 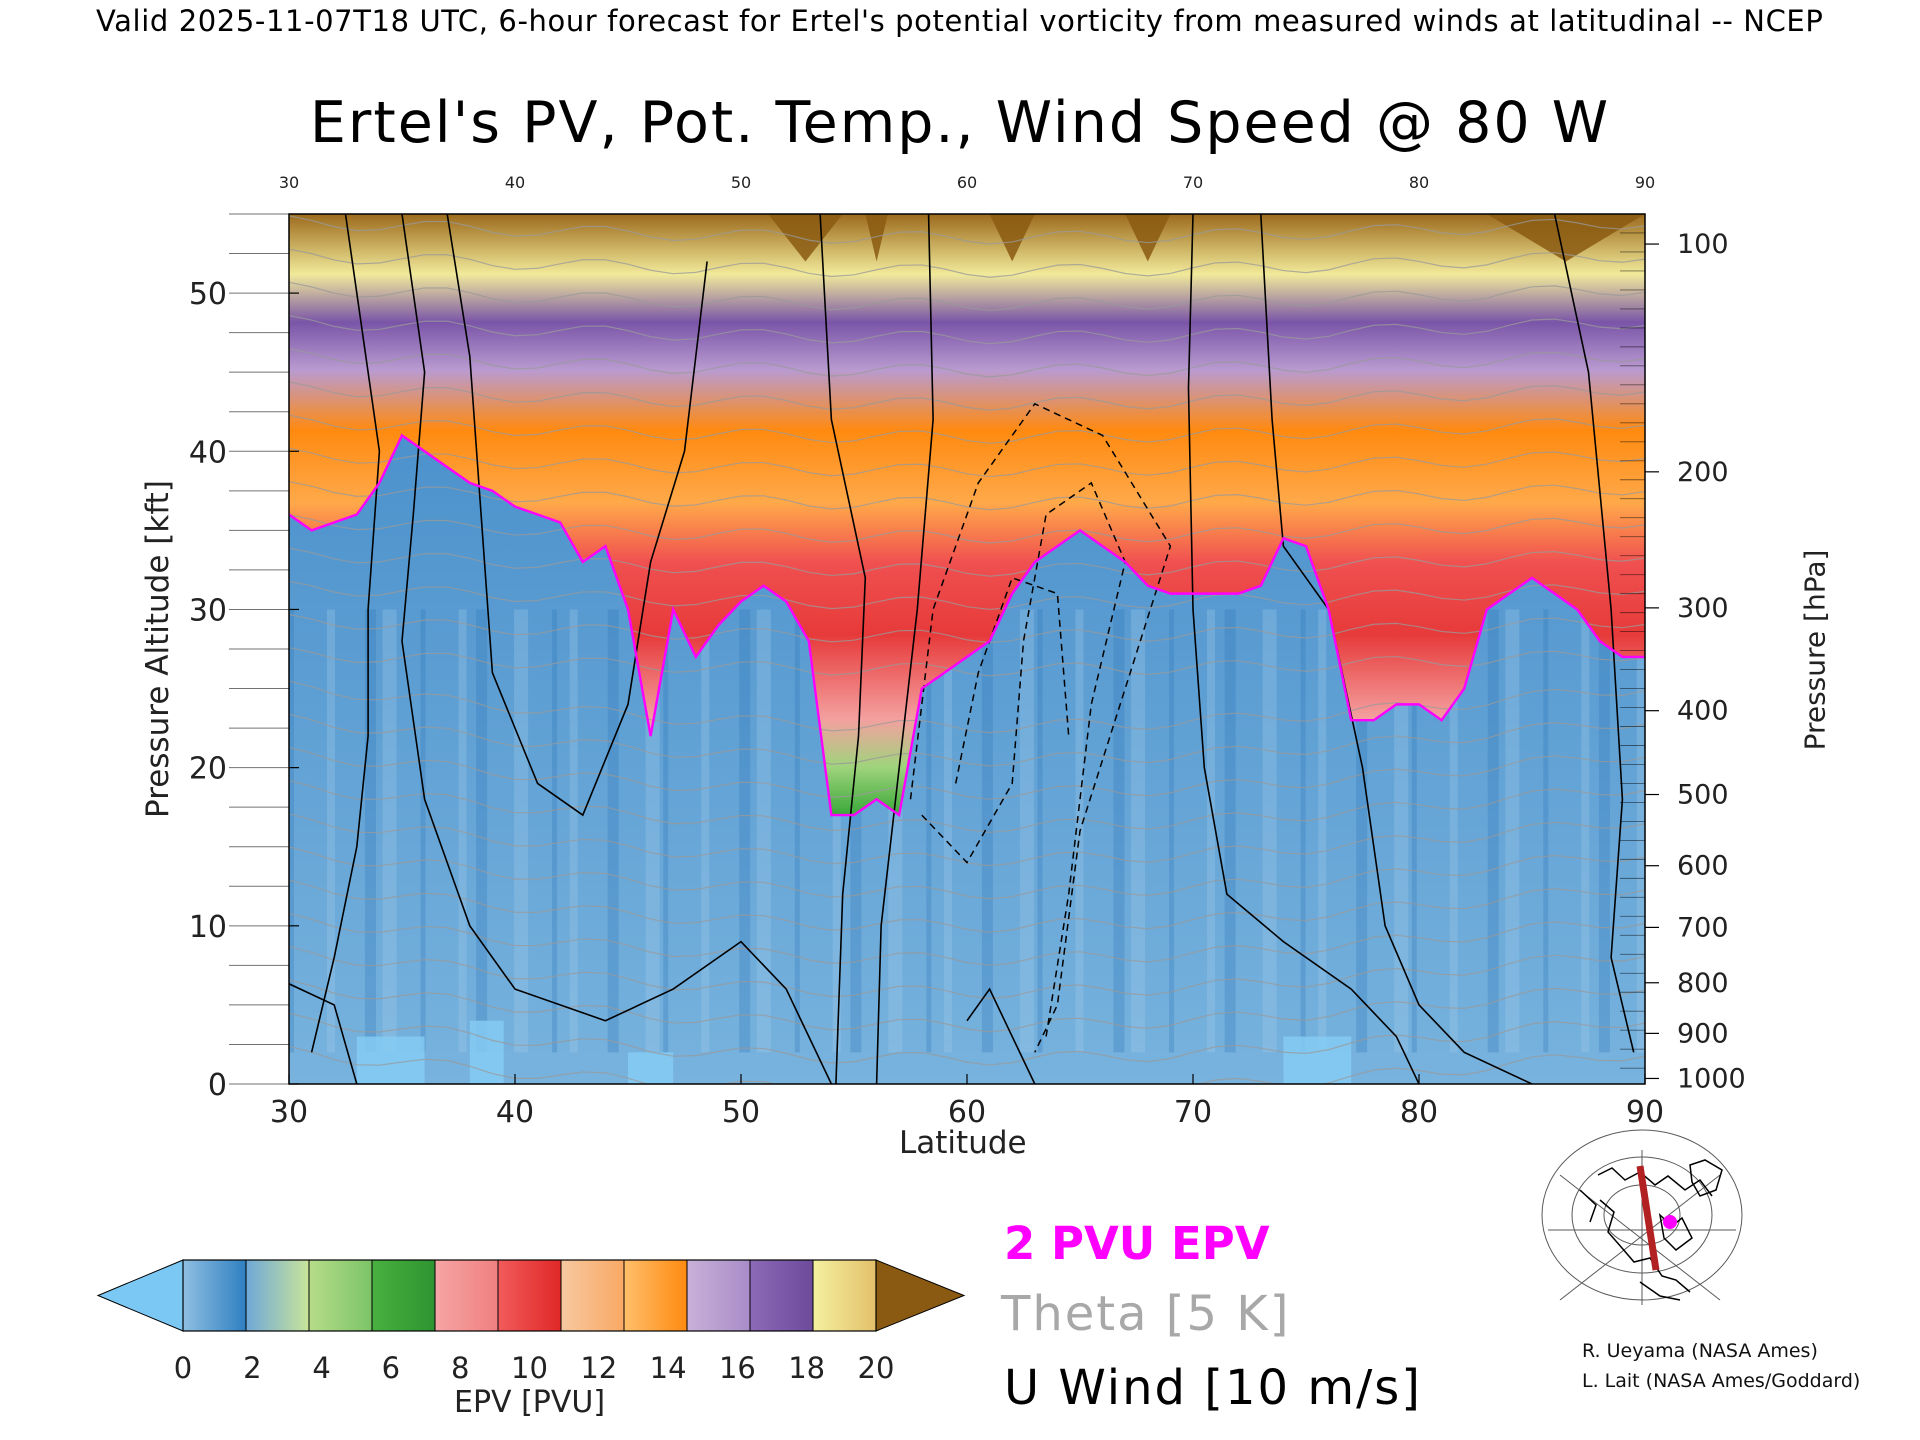 What do you see at coordinates (1700, 1351) in the screenshot?
I see `credit-line-1: R. Ueyama (NASA Ames)` at bounding box center [1700, 1351].